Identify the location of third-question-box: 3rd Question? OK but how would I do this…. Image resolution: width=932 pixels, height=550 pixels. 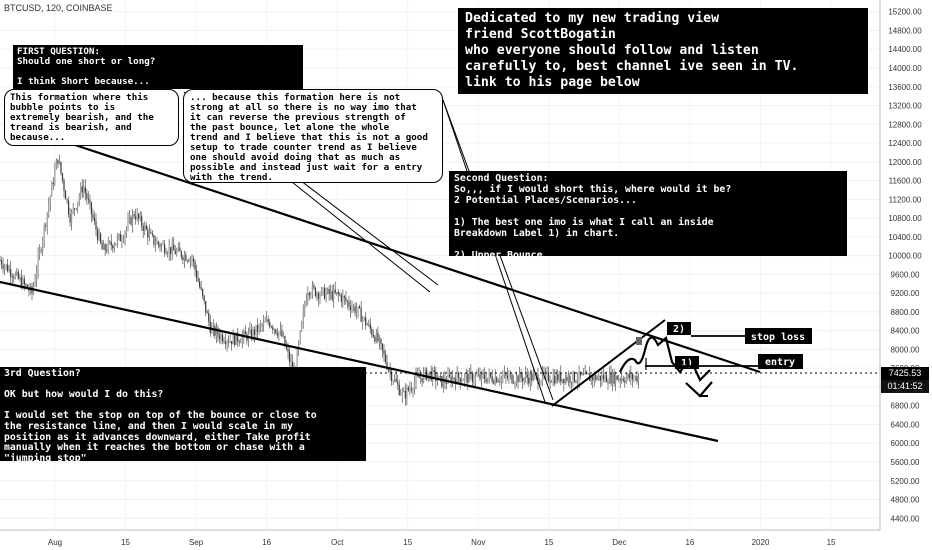
(183, 415).